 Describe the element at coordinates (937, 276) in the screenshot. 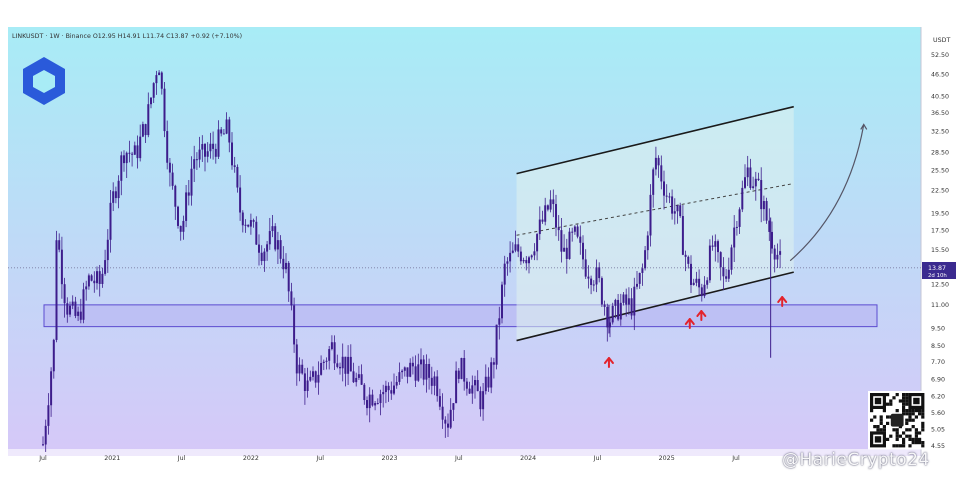

I see `last-price-countdown: 2d 10h` at that location.